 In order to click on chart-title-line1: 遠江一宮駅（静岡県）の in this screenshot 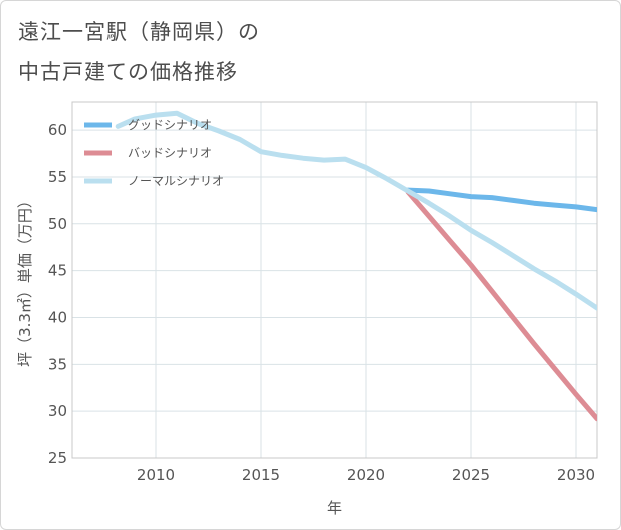, I will do `click(139, 32)`.